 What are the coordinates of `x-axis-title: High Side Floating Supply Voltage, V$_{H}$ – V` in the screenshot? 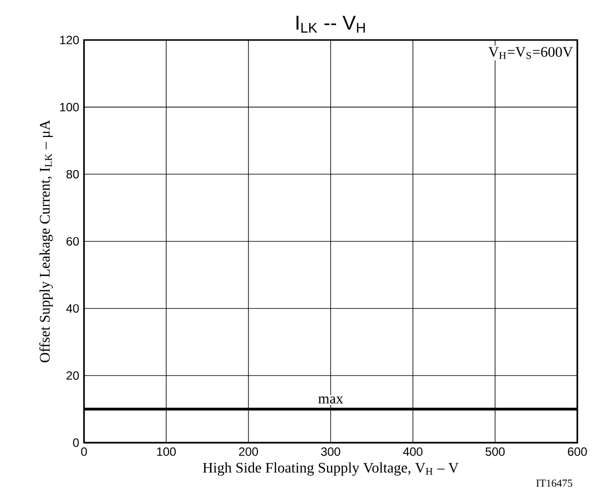 It's located at (330, 469).